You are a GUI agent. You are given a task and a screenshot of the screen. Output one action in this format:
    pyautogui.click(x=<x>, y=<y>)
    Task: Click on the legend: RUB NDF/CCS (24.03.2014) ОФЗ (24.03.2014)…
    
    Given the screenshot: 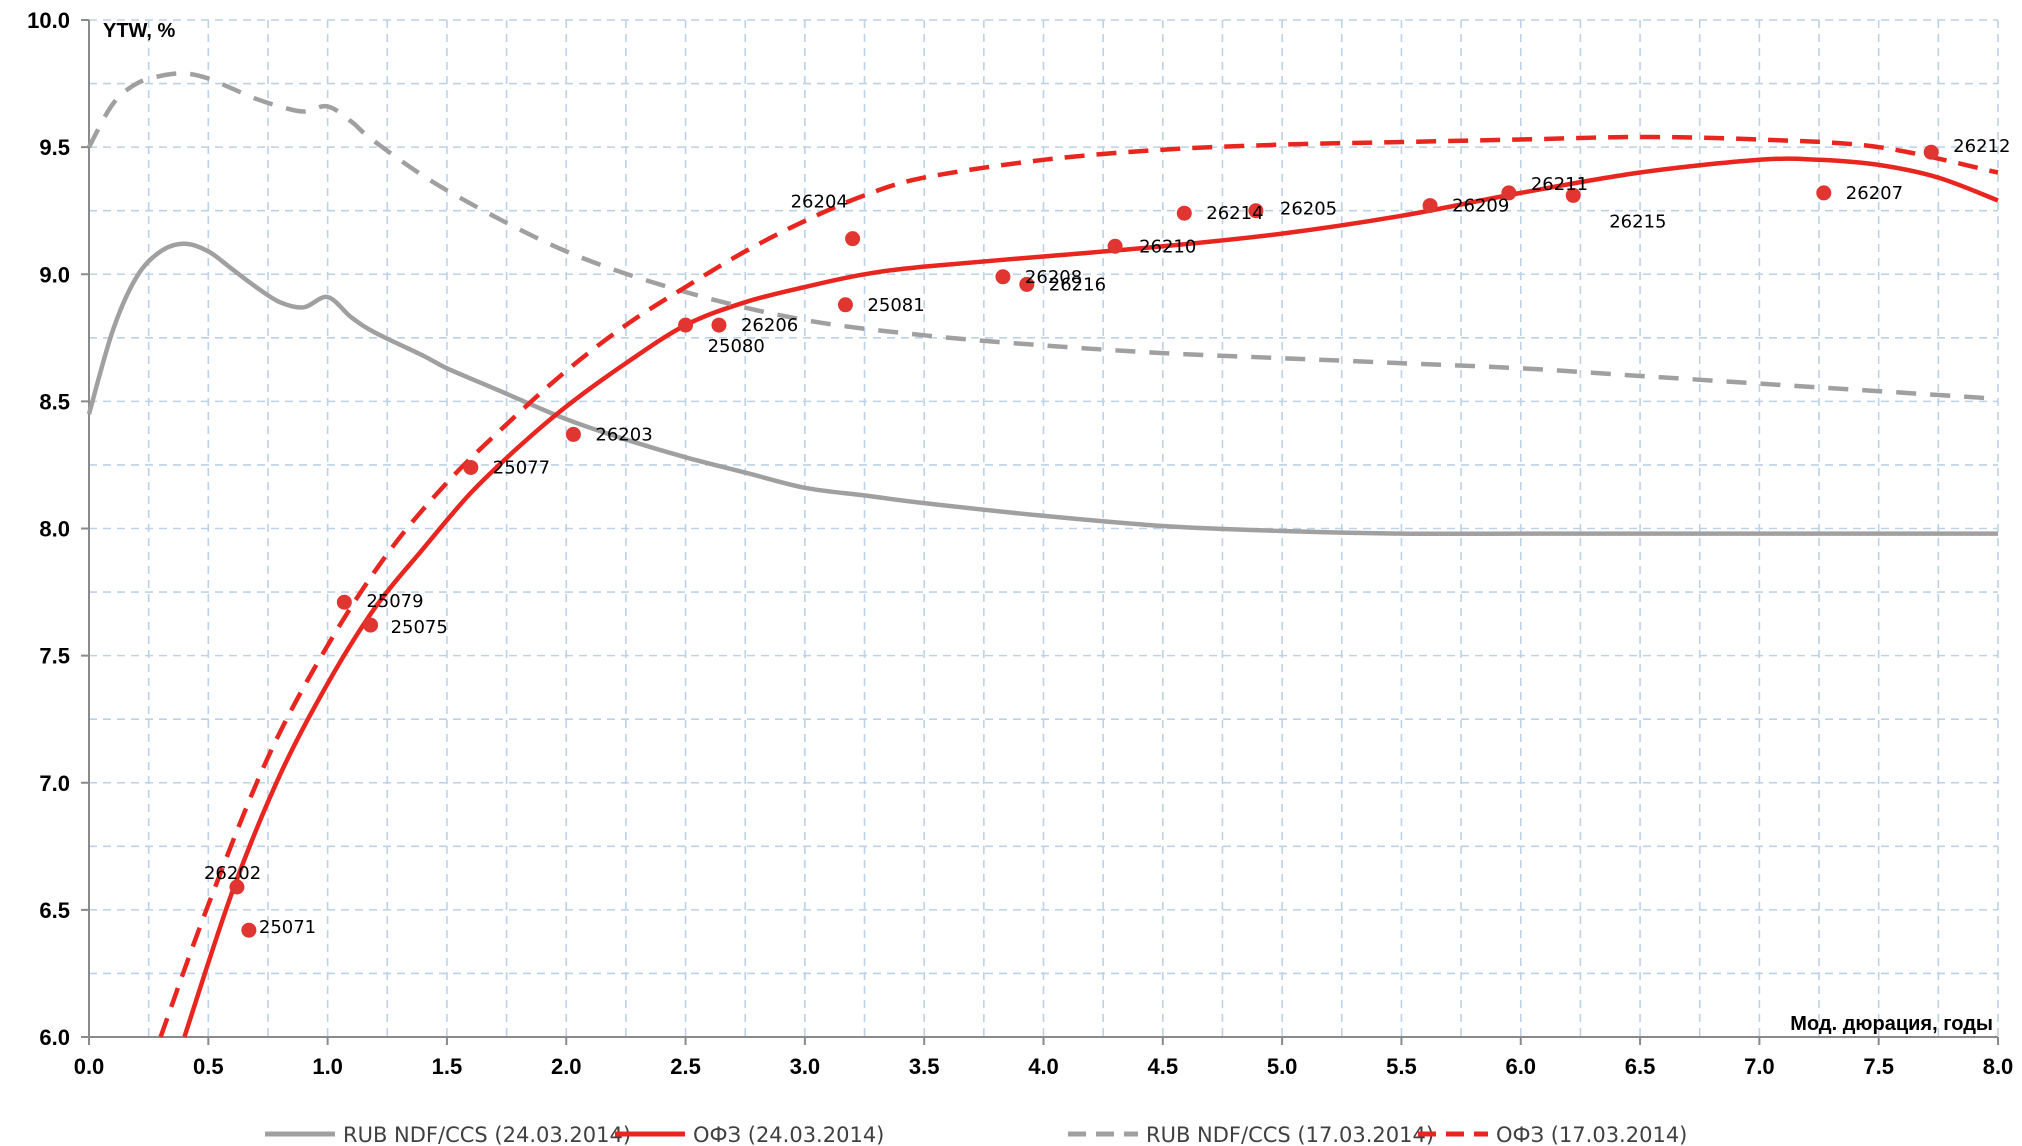 What is the action you would take?
    pyautogui.click(x=976, y=1134)
    